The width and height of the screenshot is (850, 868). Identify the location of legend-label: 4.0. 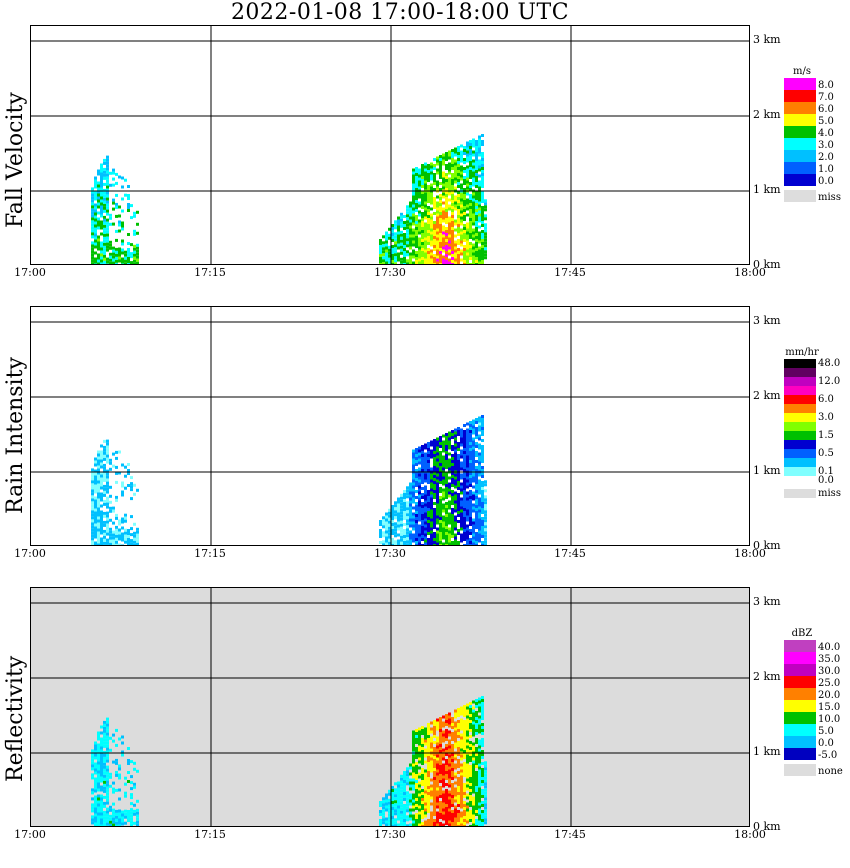
(826, 133).